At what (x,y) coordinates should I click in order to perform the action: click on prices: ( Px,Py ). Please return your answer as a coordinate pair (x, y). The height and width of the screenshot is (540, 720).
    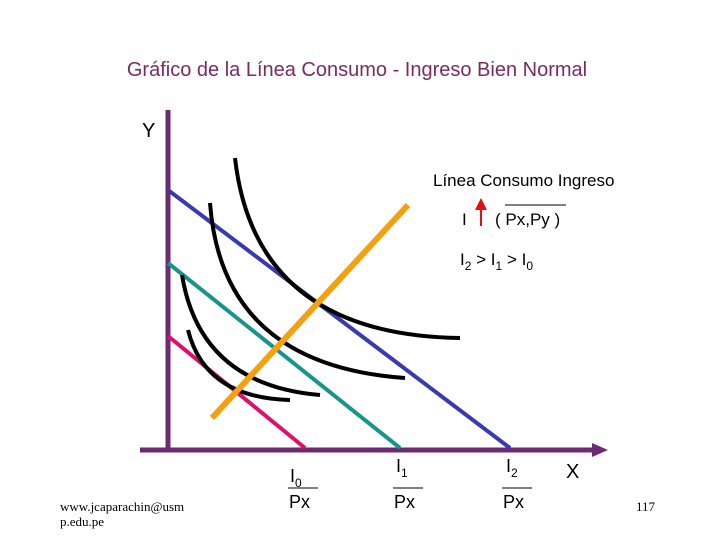
    Looking at the image, I should click on (527, 219).